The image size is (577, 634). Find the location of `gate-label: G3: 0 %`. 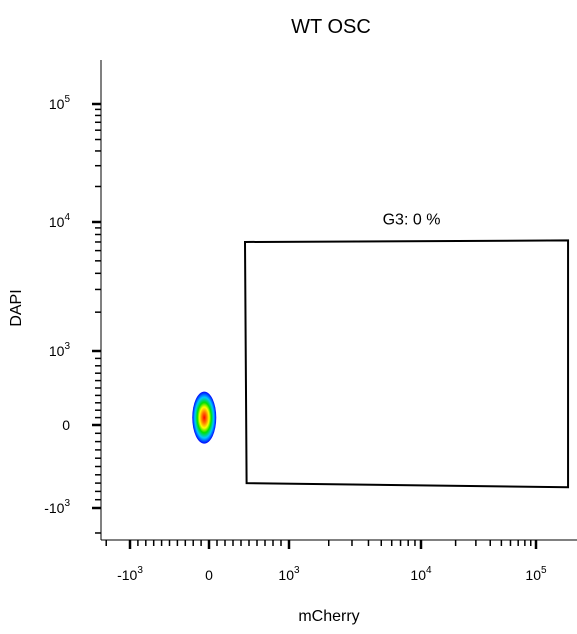

gate-label: G3: 0 % is located at coordinates (412, 219).